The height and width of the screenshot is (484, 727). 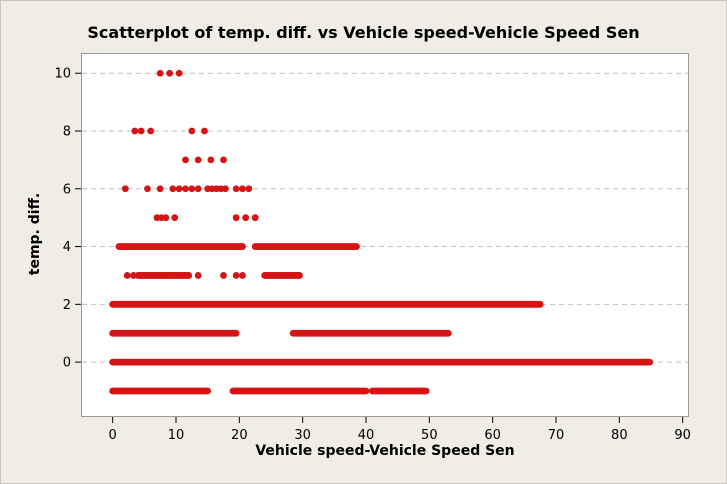 What do you see at coordinates (556, 435) in the screenshot?
I see `x-tick-label: 70` at bounding box center [556, 435].